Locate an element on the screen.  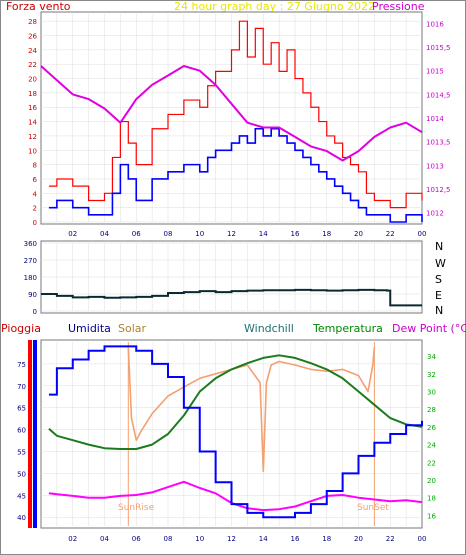
direction-label-s: S is located at coordinates (438, 279).